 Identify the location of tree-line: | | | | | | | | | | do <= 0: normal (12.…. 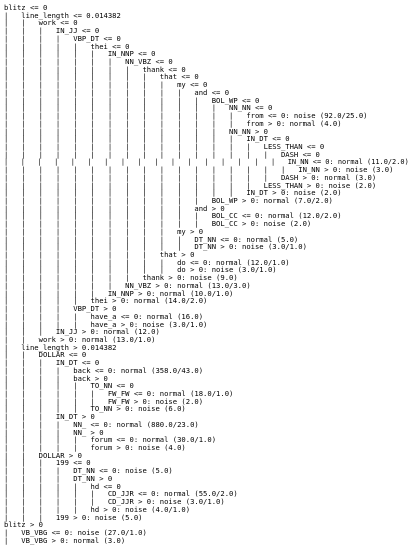
(147, 262).